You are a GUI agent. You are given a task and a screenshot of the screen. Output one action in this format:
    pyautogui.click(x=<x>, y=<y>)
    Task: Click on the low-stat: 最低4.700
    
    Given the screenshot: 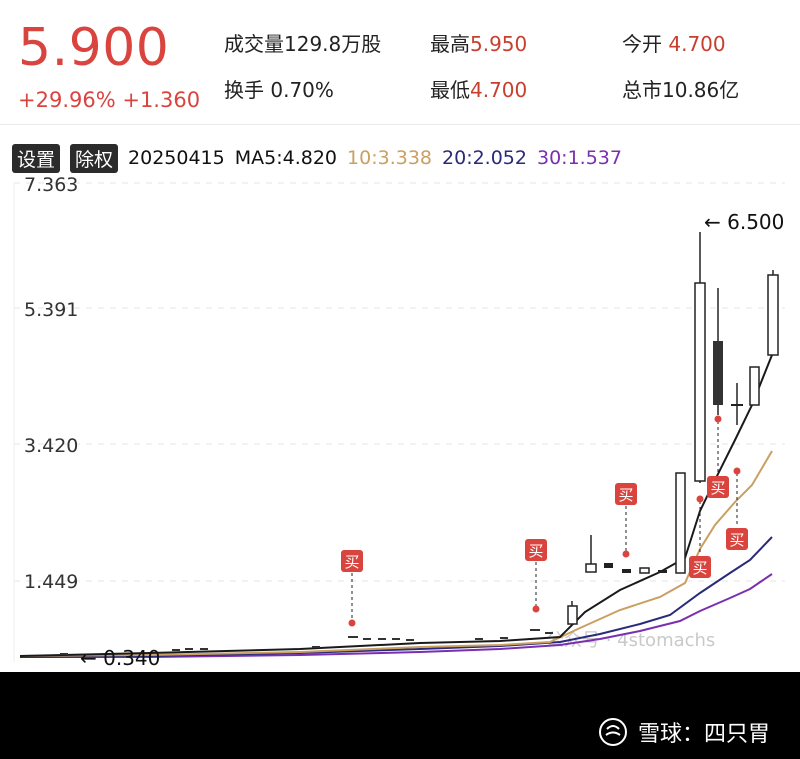 What is the action you would take?
    pyautogui.click(x=478, y=88)
    